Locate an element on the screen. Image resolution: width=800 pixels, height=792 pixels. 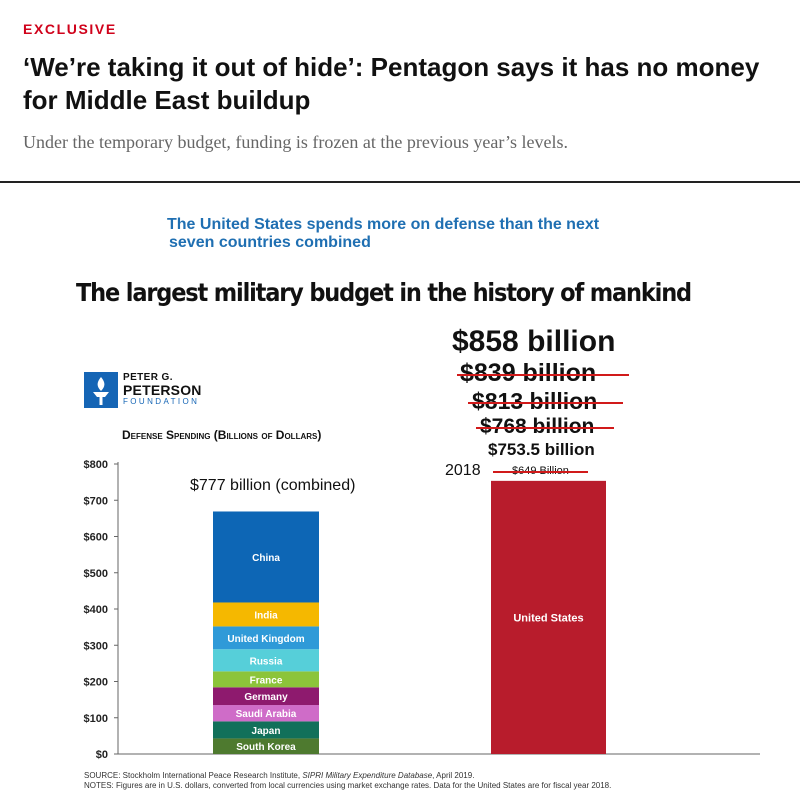
source-suffix: , April 2019. is located at coordinates (453, 775).